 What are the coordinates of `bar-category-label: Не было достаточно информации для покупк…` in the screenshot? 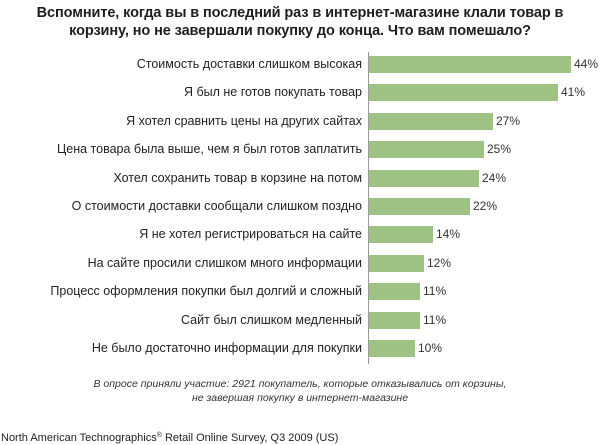 It's located at (226, 348).